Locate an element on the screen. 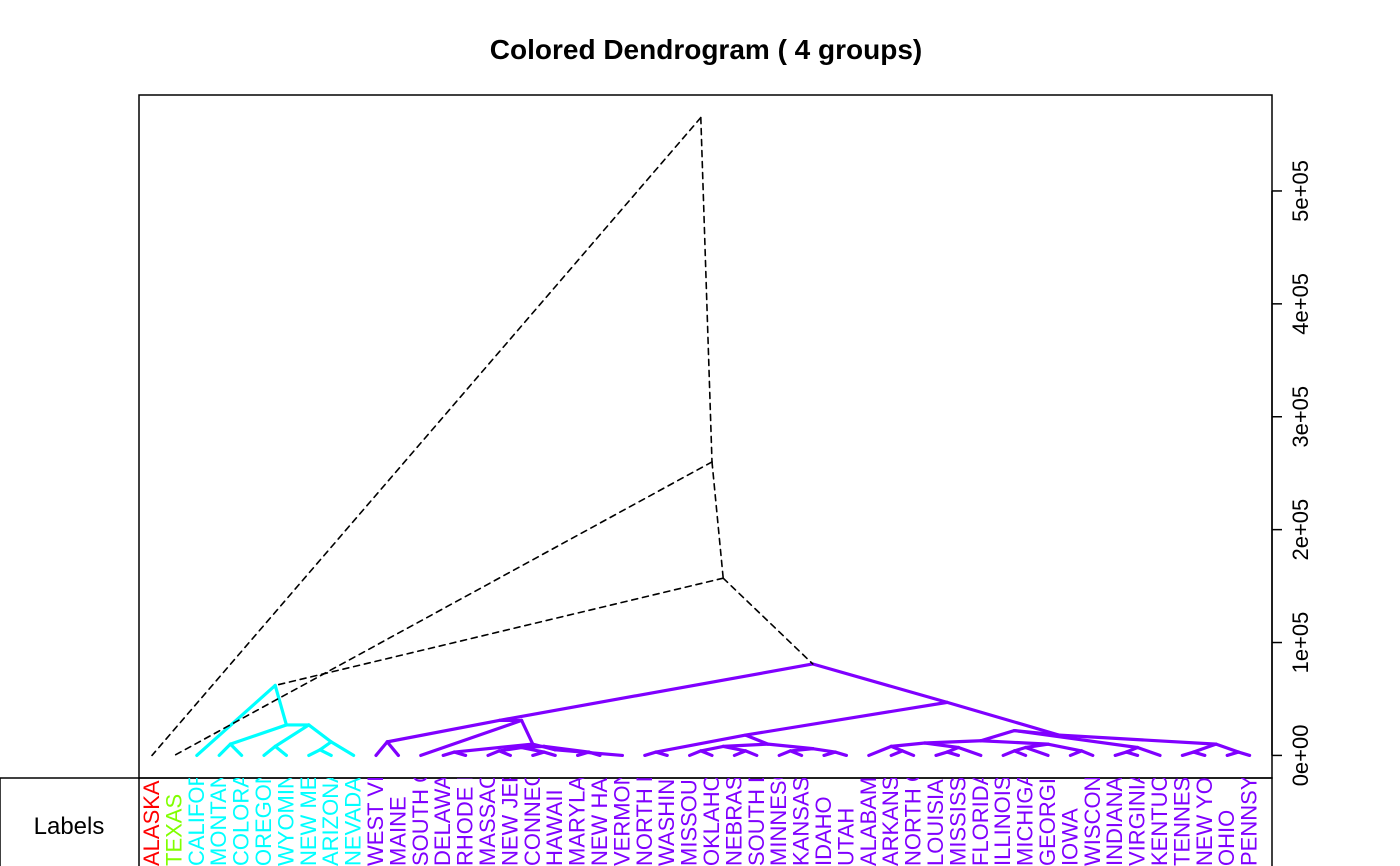  leaf-label: WYOMING is located at coordinates (285, 811).